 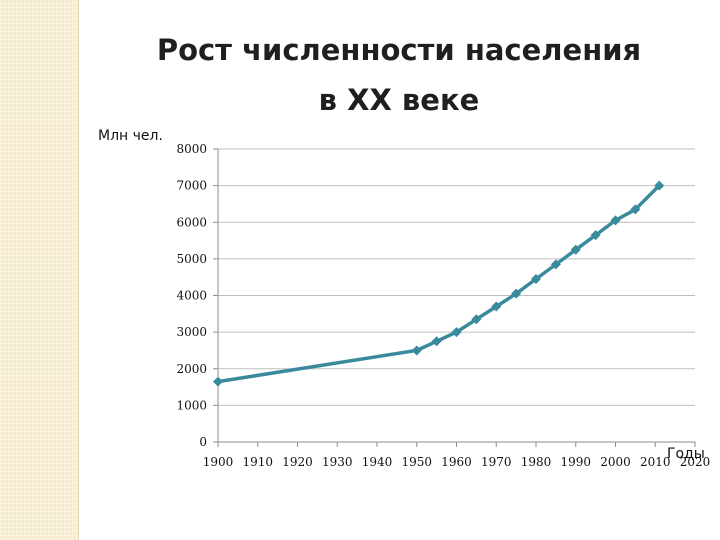 I want to click on y-tick-label: 1000, so click(x=191, y=405).